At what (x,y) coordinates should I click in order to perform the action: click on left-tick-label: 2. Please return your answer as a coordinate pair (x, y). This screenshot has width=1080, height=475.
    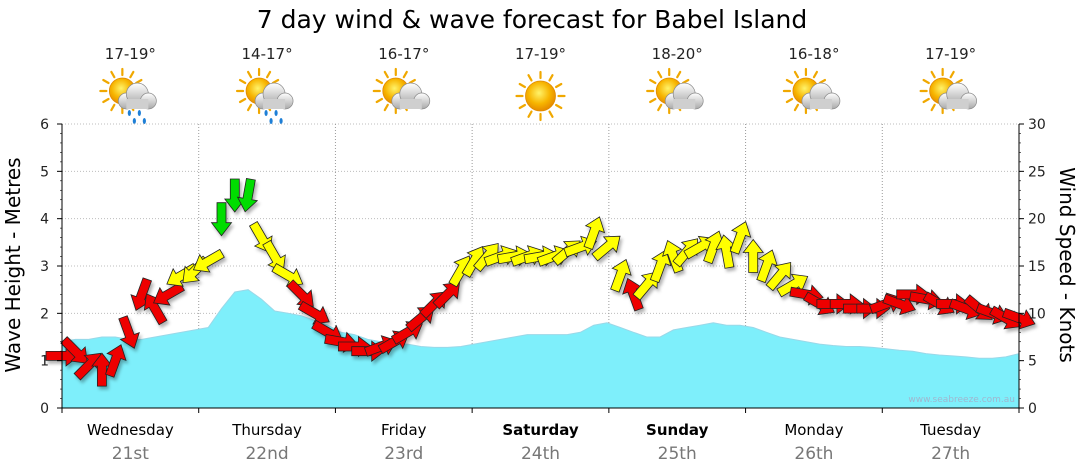
    Looking at the image, I should click on (44, 314).